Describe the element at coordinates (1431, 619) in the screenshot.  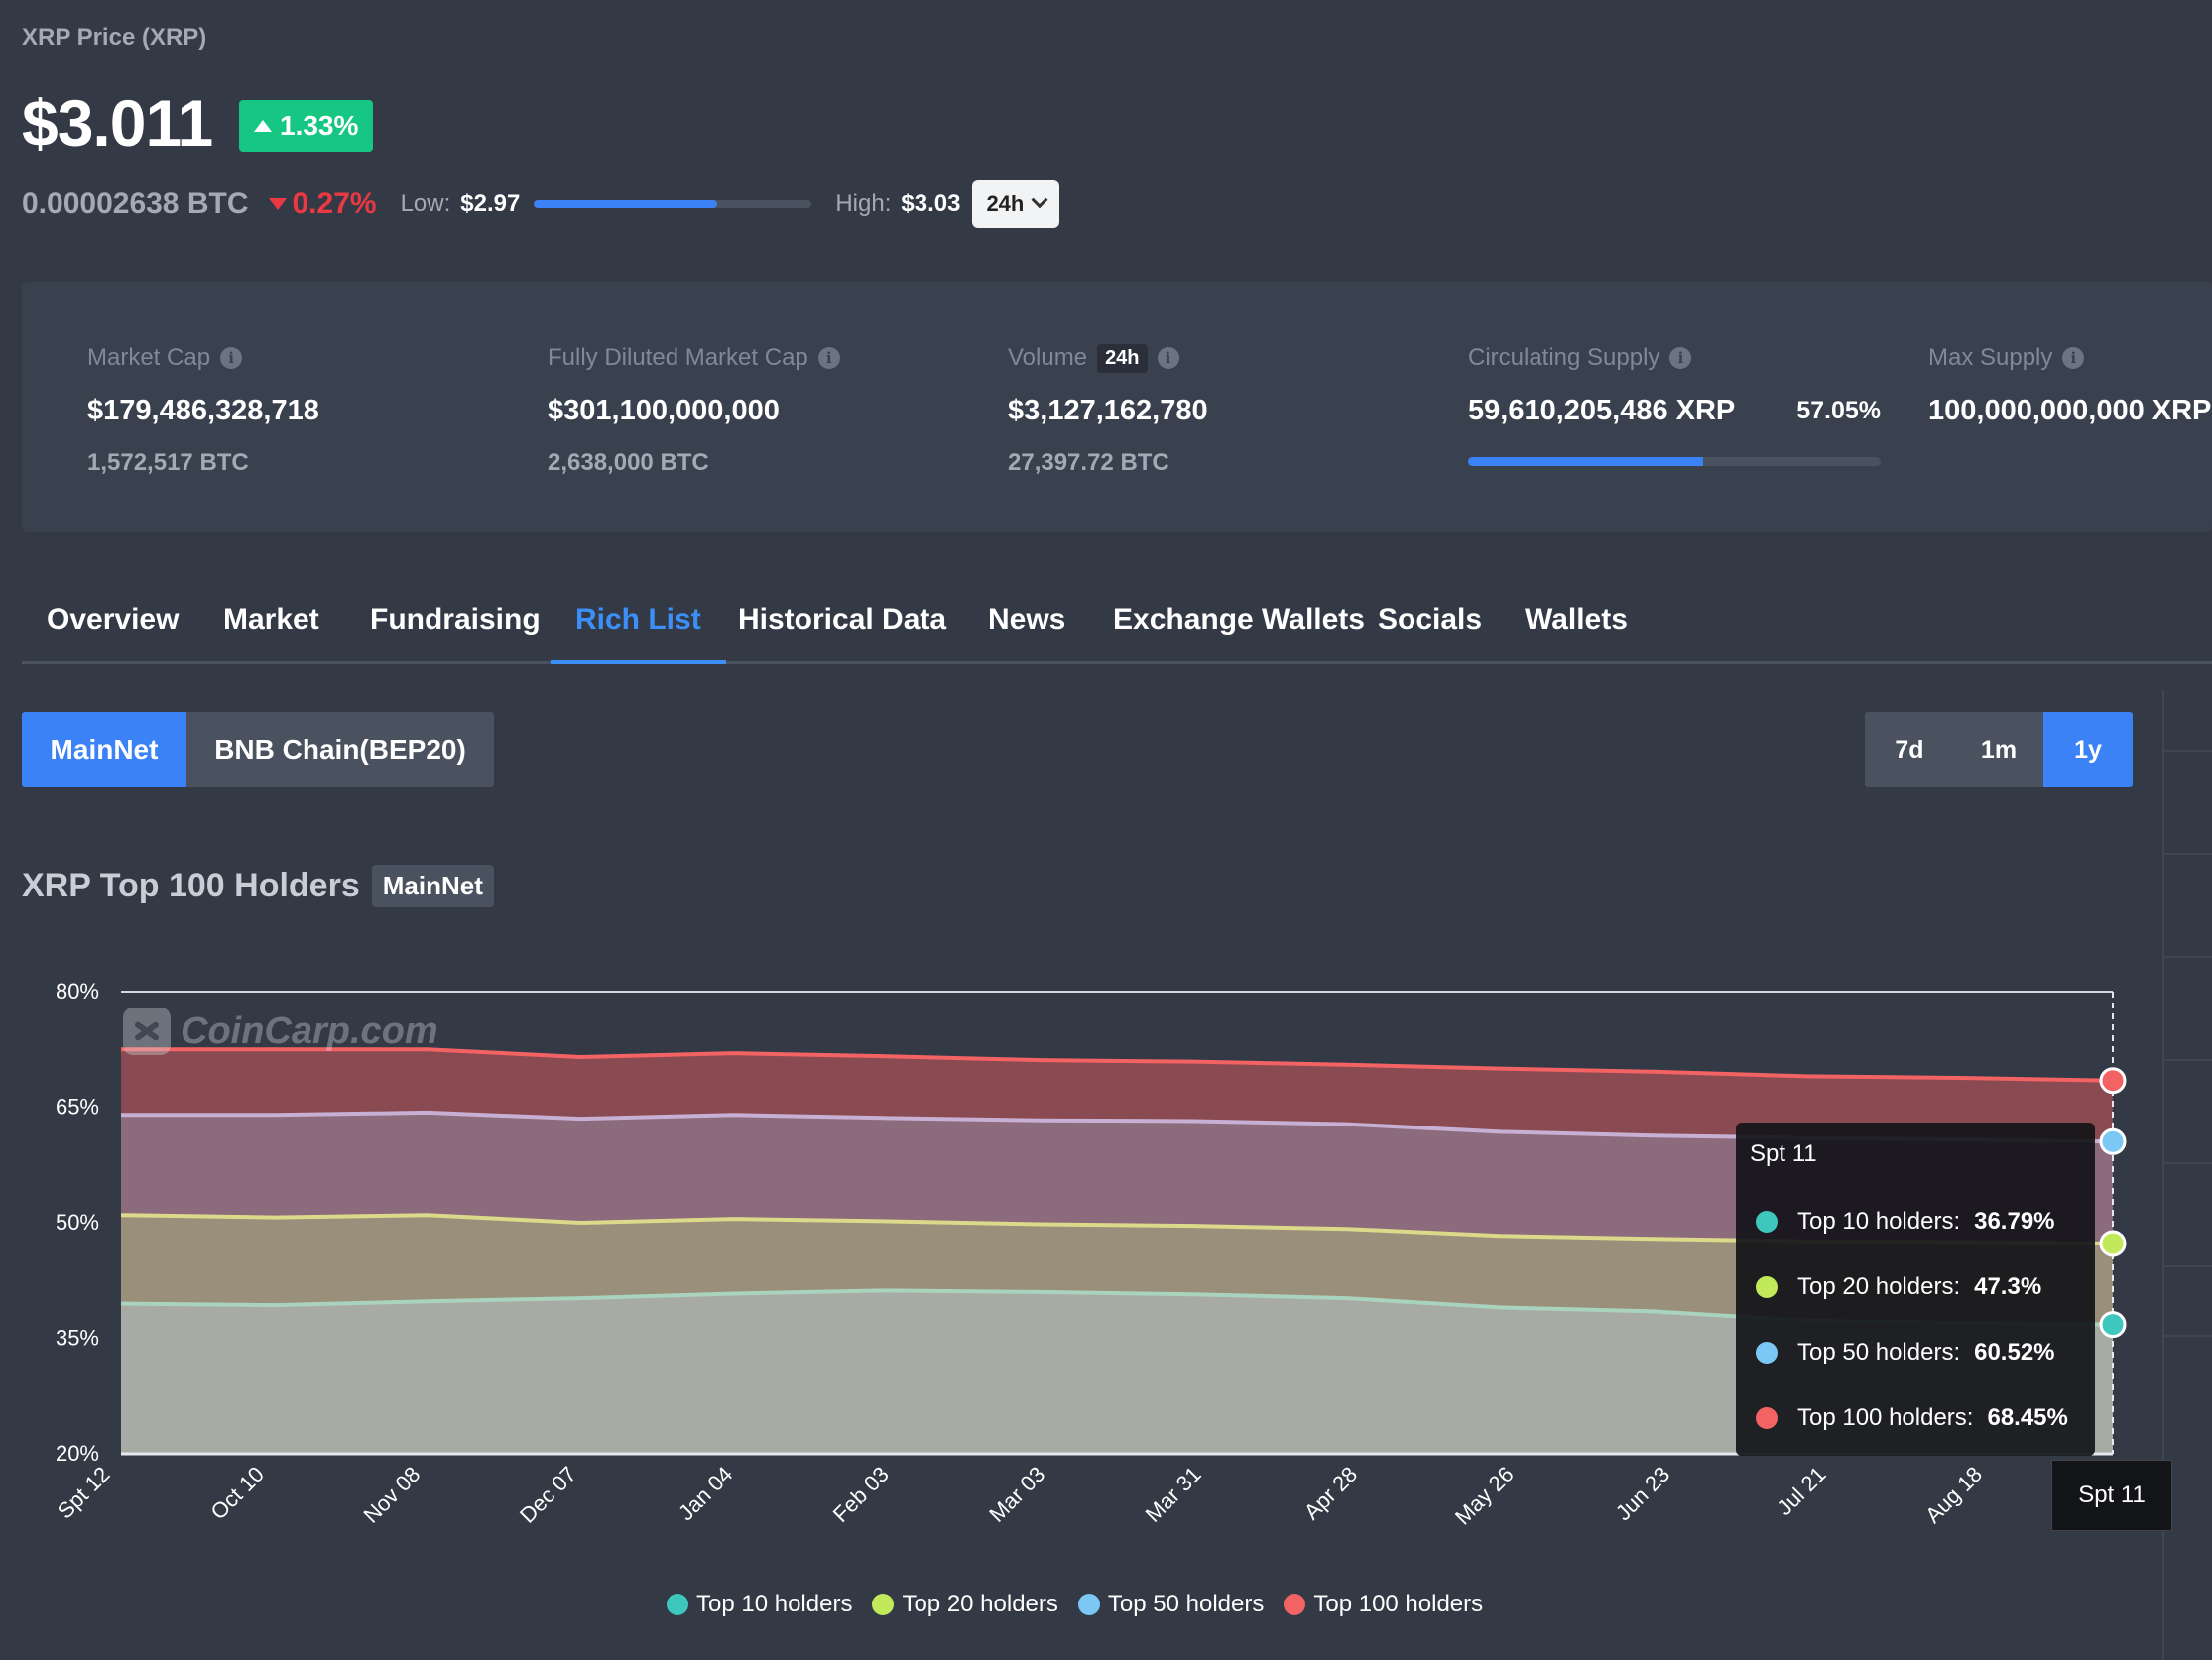
I see `tab-socials: Socials` at that location.